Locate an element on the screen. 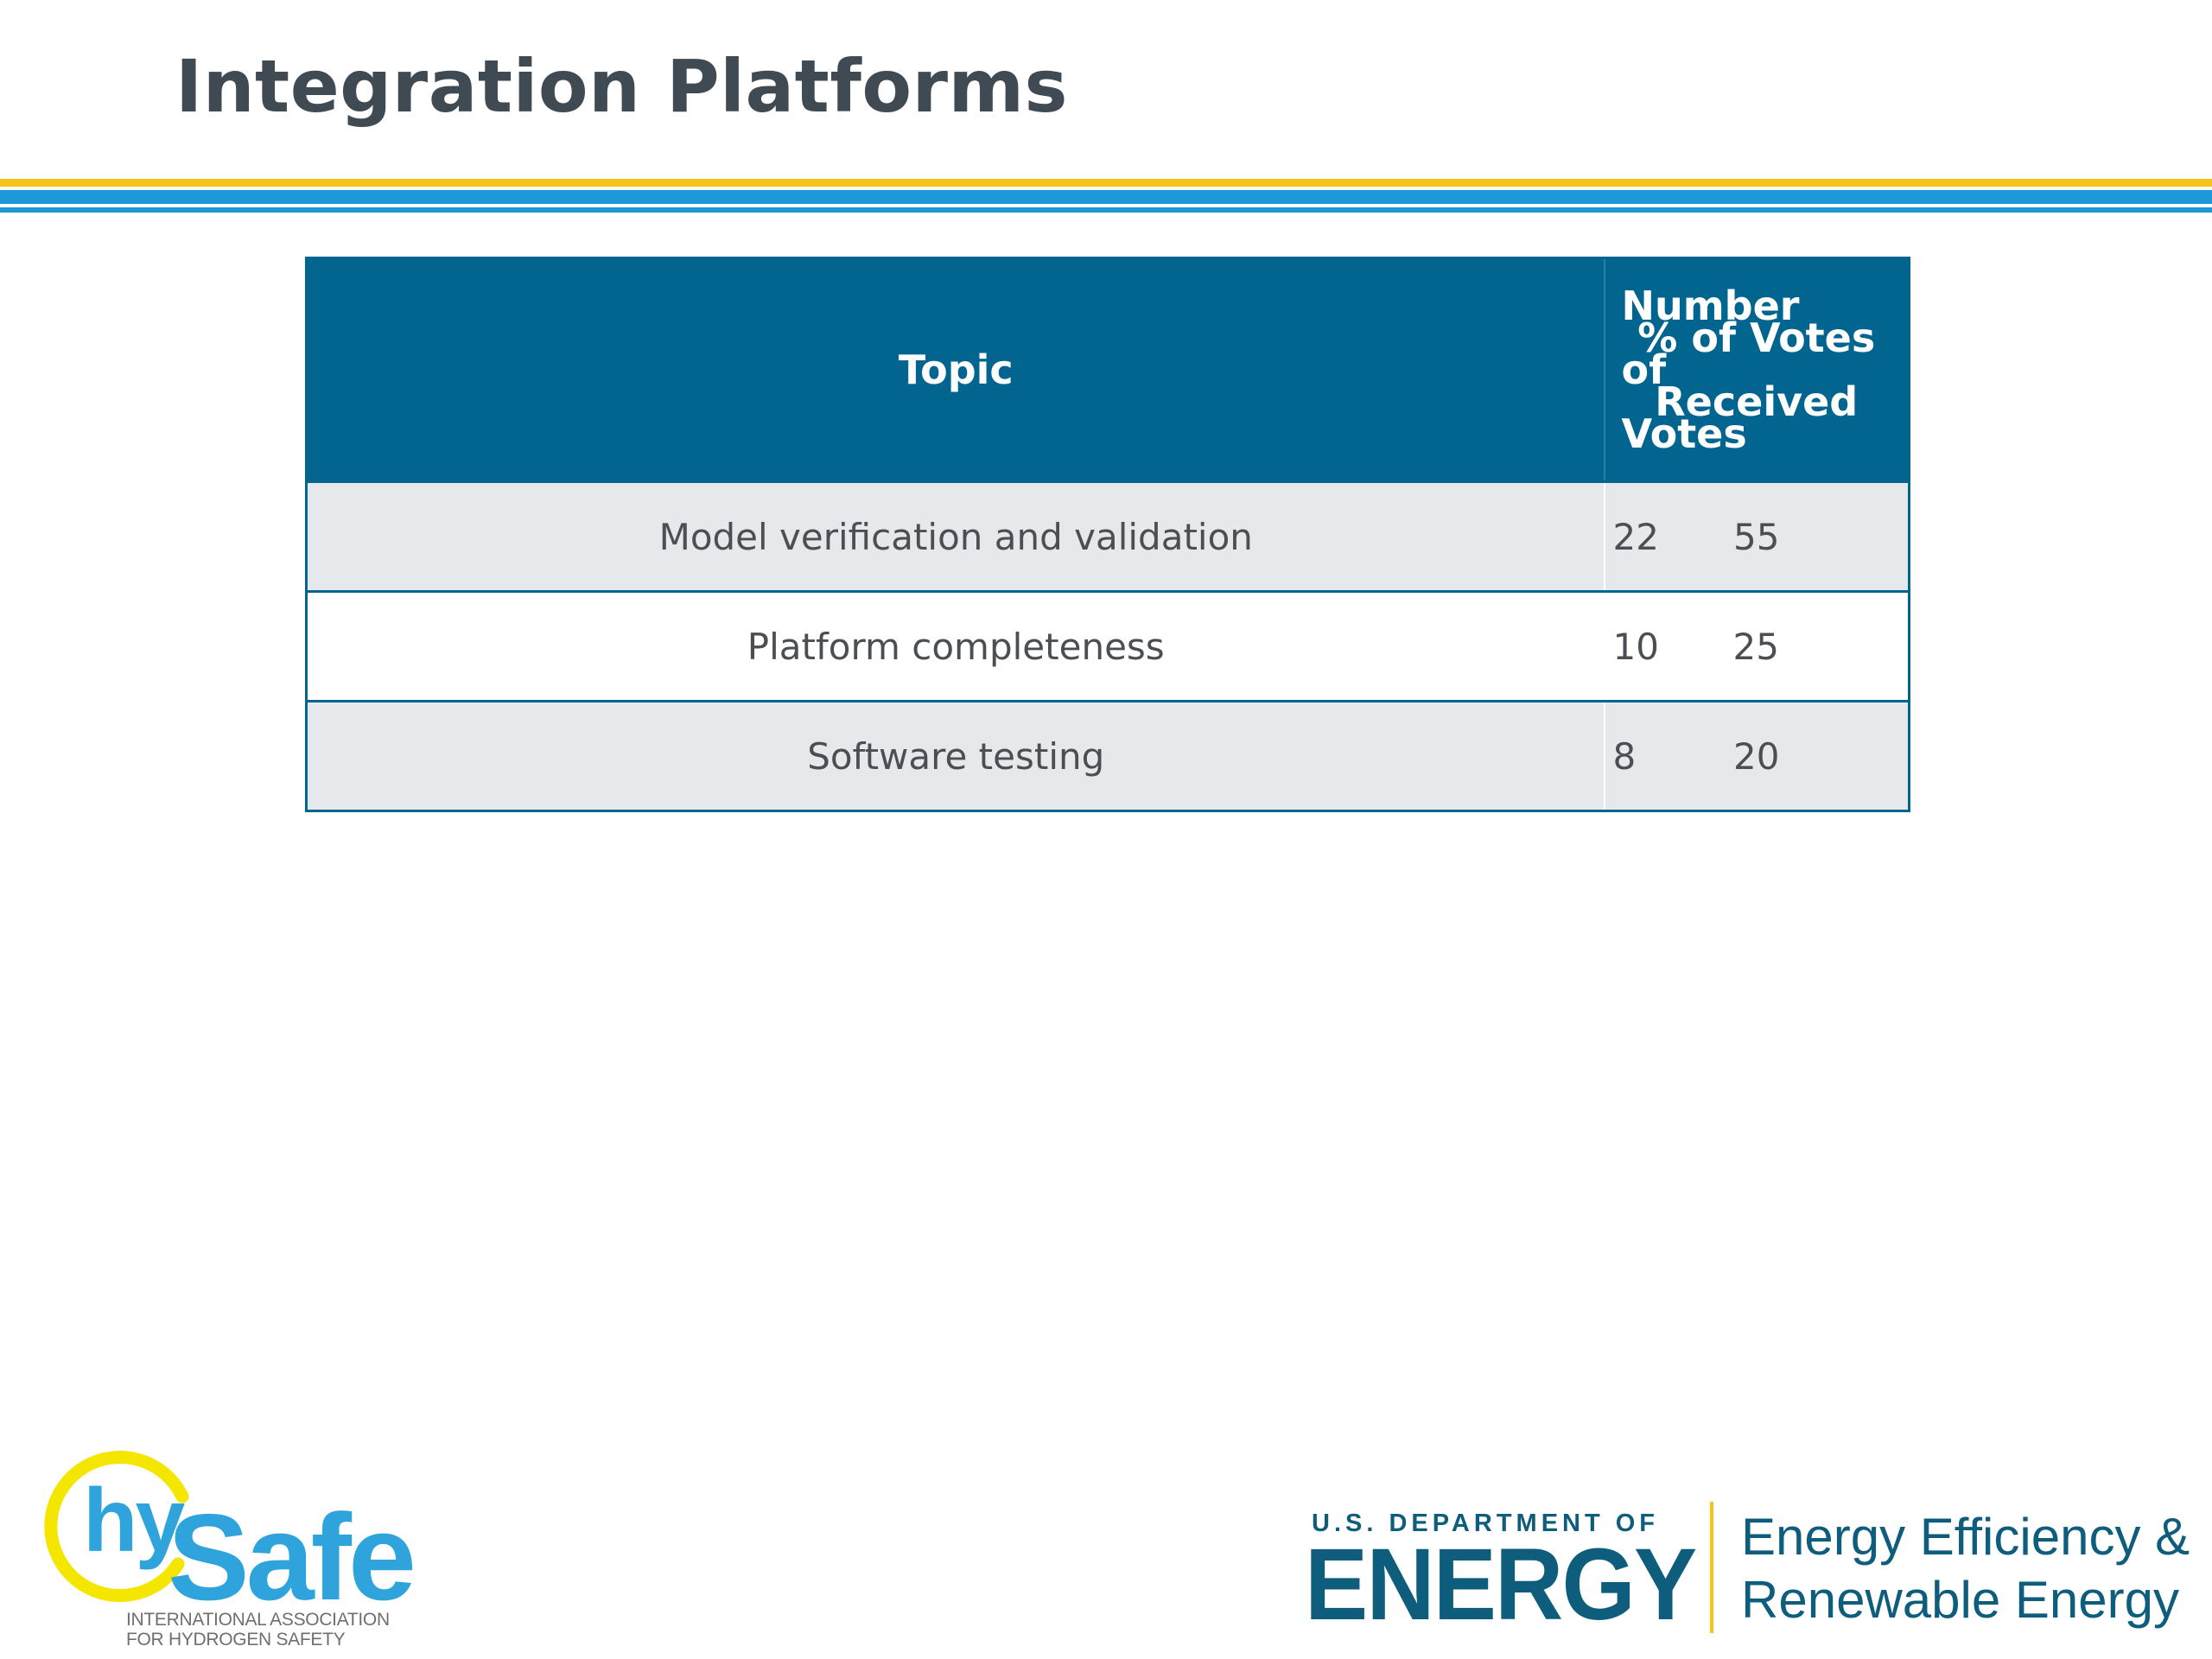 This screenshot has width=2212, height=1659. header-pct-line2: Received is located at coordinates (1757, 401).